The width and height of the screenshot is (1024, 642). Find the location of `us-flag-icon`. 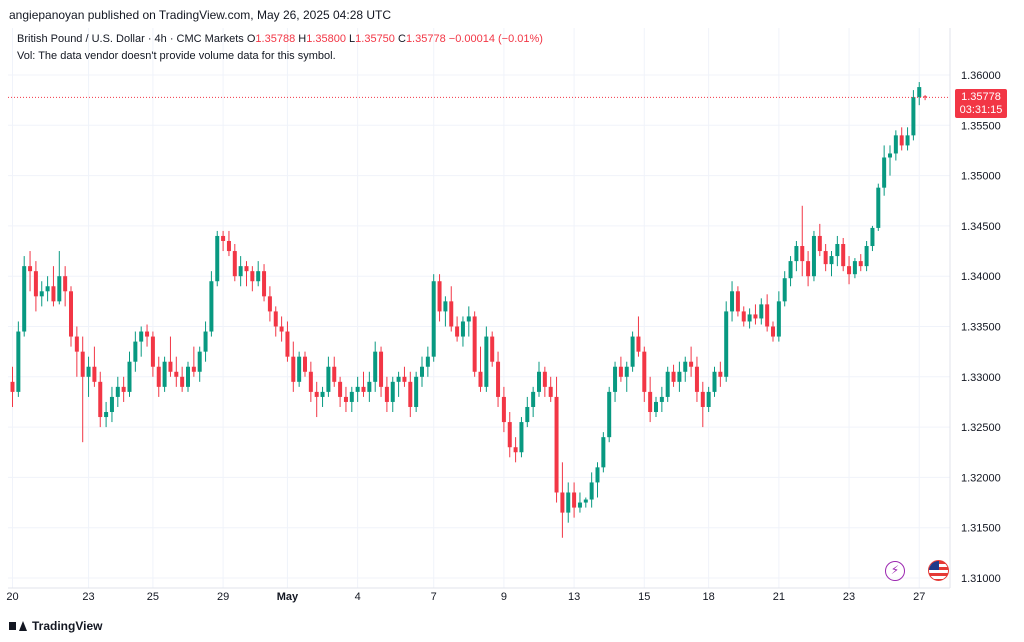

us-flag-icon is located at coordinates (938, 570).